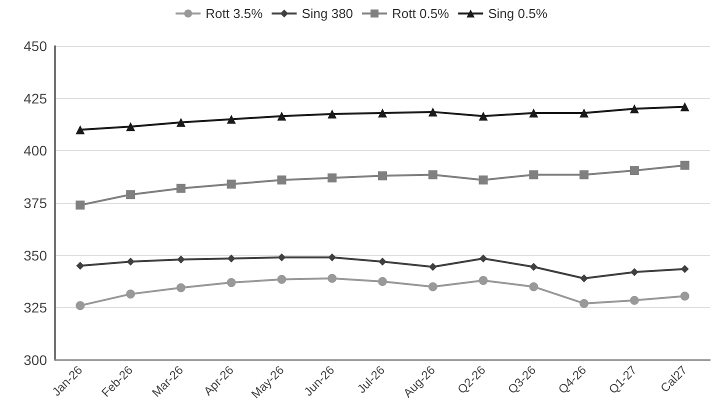  Describe the element at coordinates (421, 13) in the screenshot. I see `legend-label: Rott 0.5%` at that location.